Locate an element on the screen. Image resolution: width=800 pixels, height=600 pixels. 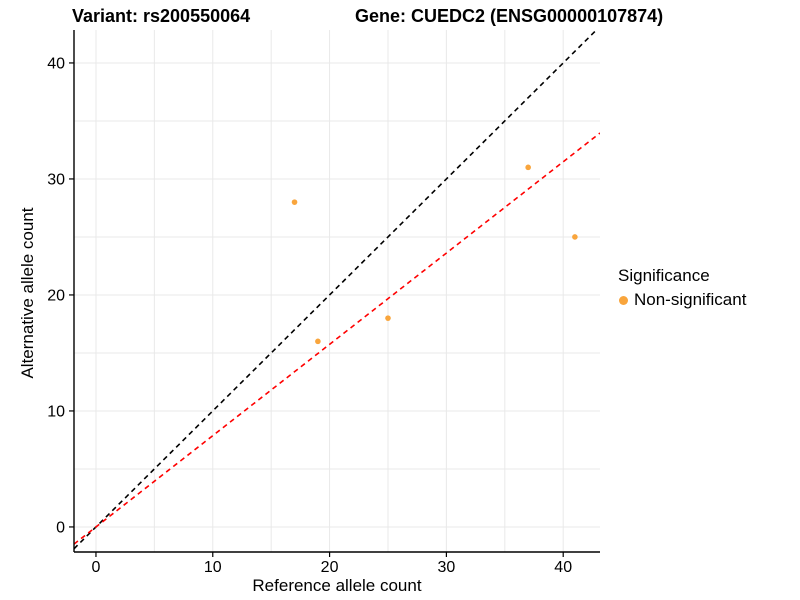
x-tick-label: 10 is located at coordinates (213, 567).